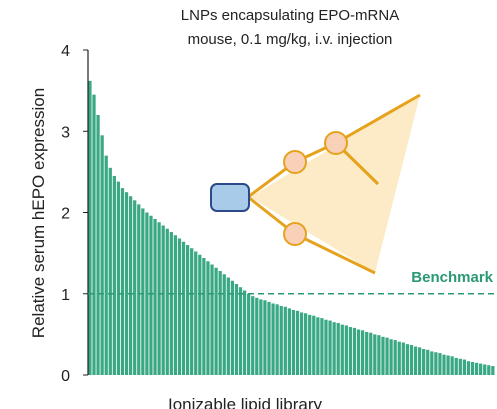 The height and width of the screenshot is (409, 497). I want to click on y-tick-label: 4, so click(65, 51).